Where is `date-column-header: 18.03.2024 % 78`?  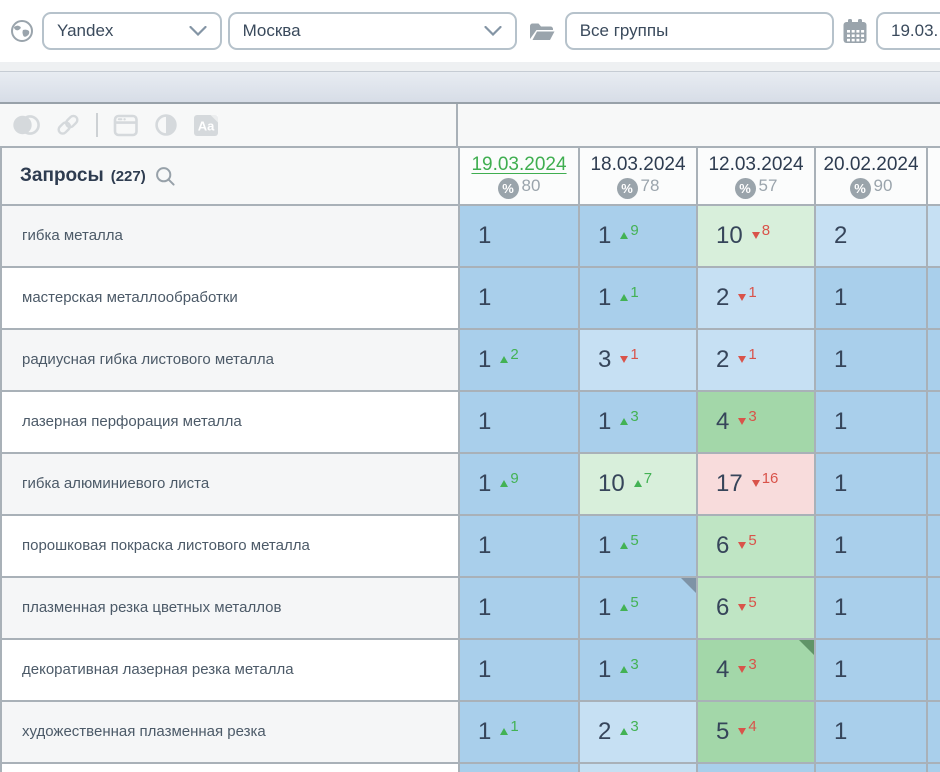 date-column-header: 18.03.2024 % 78 is located at coordinates (638, 176).